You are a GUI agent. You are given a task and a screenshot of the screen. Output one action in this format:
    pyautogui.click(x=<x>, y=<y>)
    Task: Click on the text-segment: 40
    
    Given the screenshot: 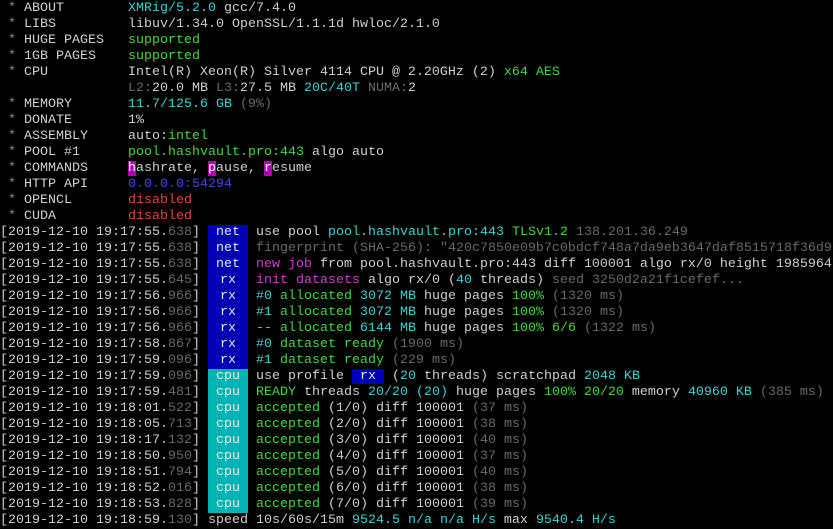 What is the action you would take?
    pyautogui.click(x=463, y=280)
    